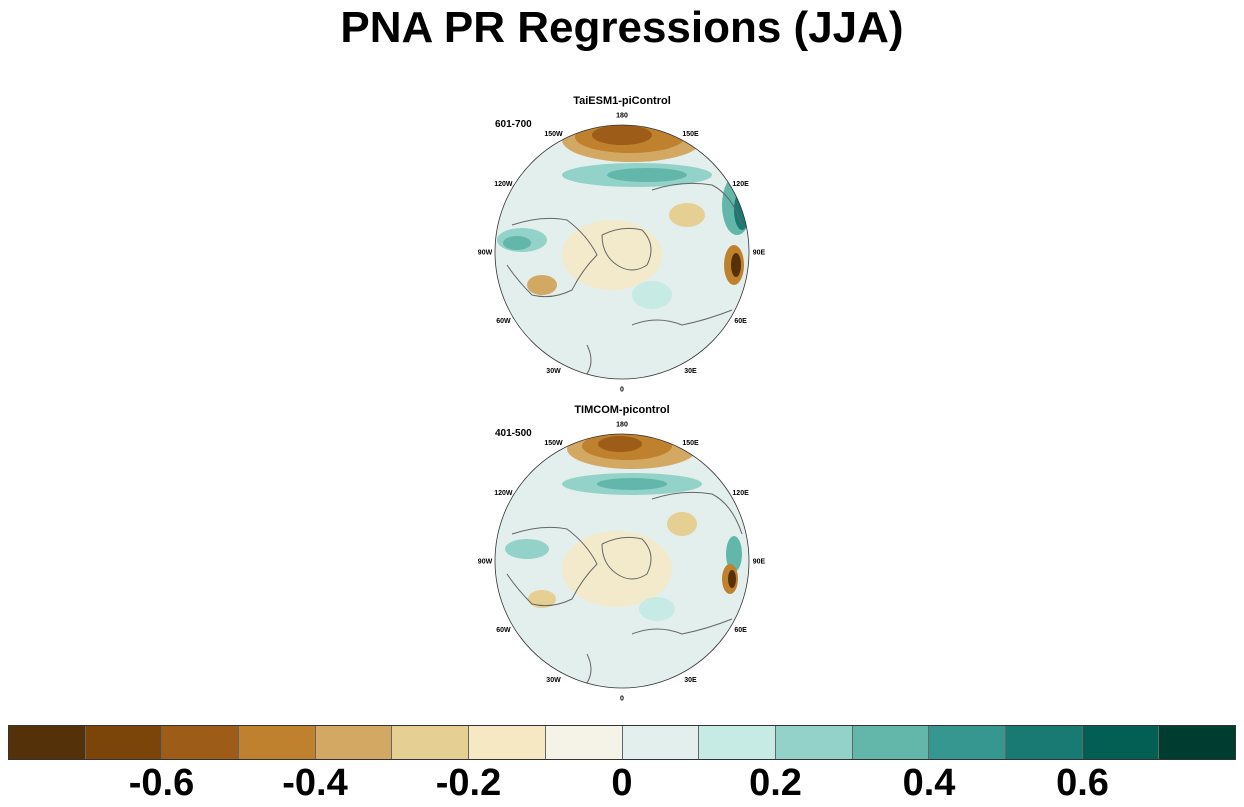 This screenshot has height=807, width=1244. I want to click on map-panel-timcom: TIMCOM-picontrol 401-500 1, so click(622, 554).